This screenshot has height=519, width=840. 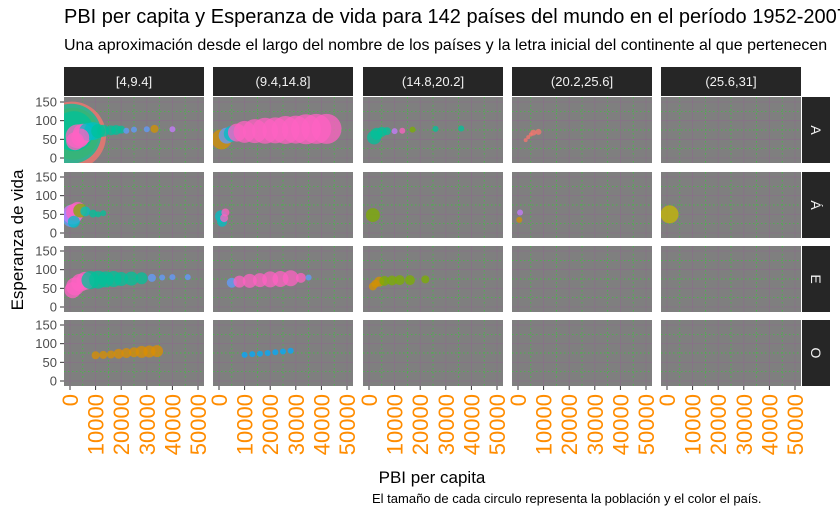 What do you see at coordinates (432, 477) in the screenshot?
I see `x-axis-label: PBI per capita` at bounding box center [432, 477].